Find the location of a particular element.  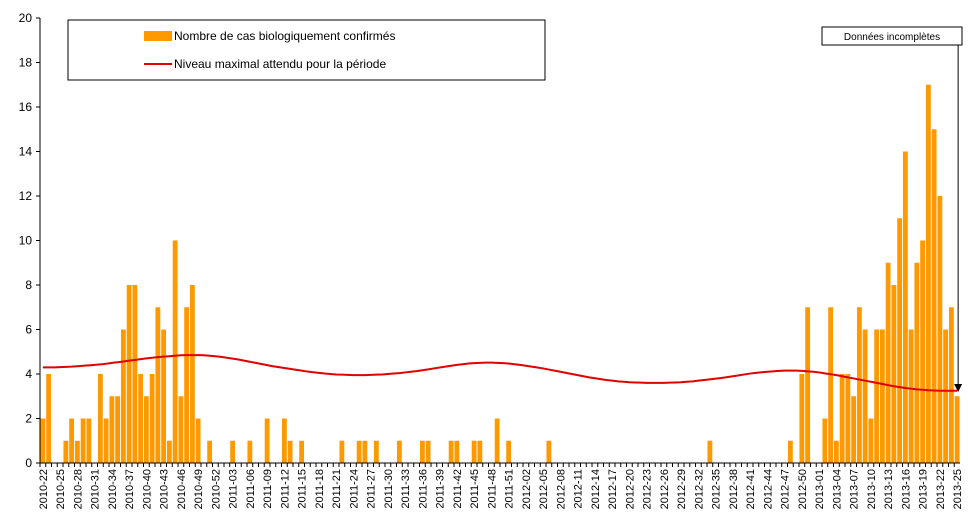

x-tick-label: 2013-25 is located at coordinates (958, 489).